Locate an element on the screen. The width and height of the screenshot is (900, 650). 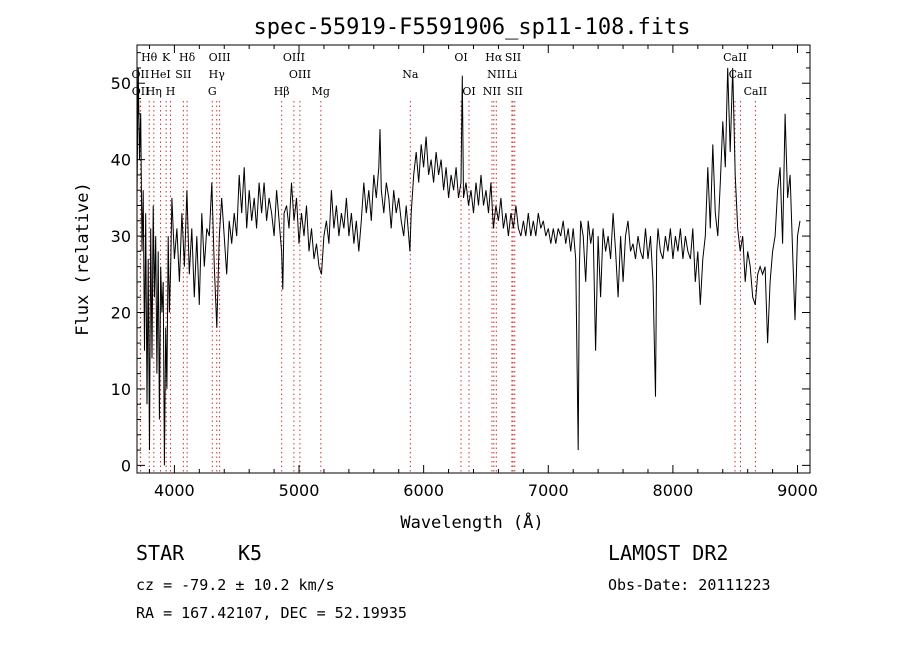
obs-date: Obs-Date: 20111223 is located at coordinates (689, 585).